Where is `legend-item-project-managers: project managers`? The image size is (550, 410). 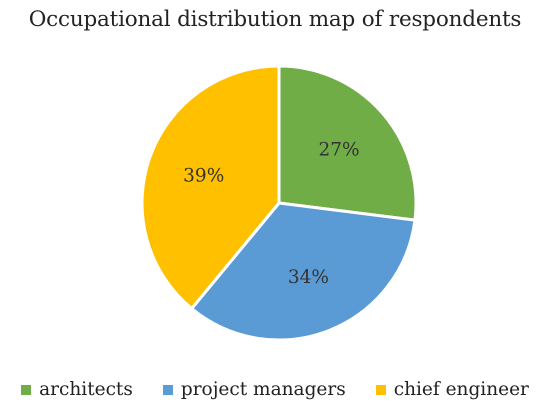
legend-item-project-managers: project managers is located at coordinates (254, 389).